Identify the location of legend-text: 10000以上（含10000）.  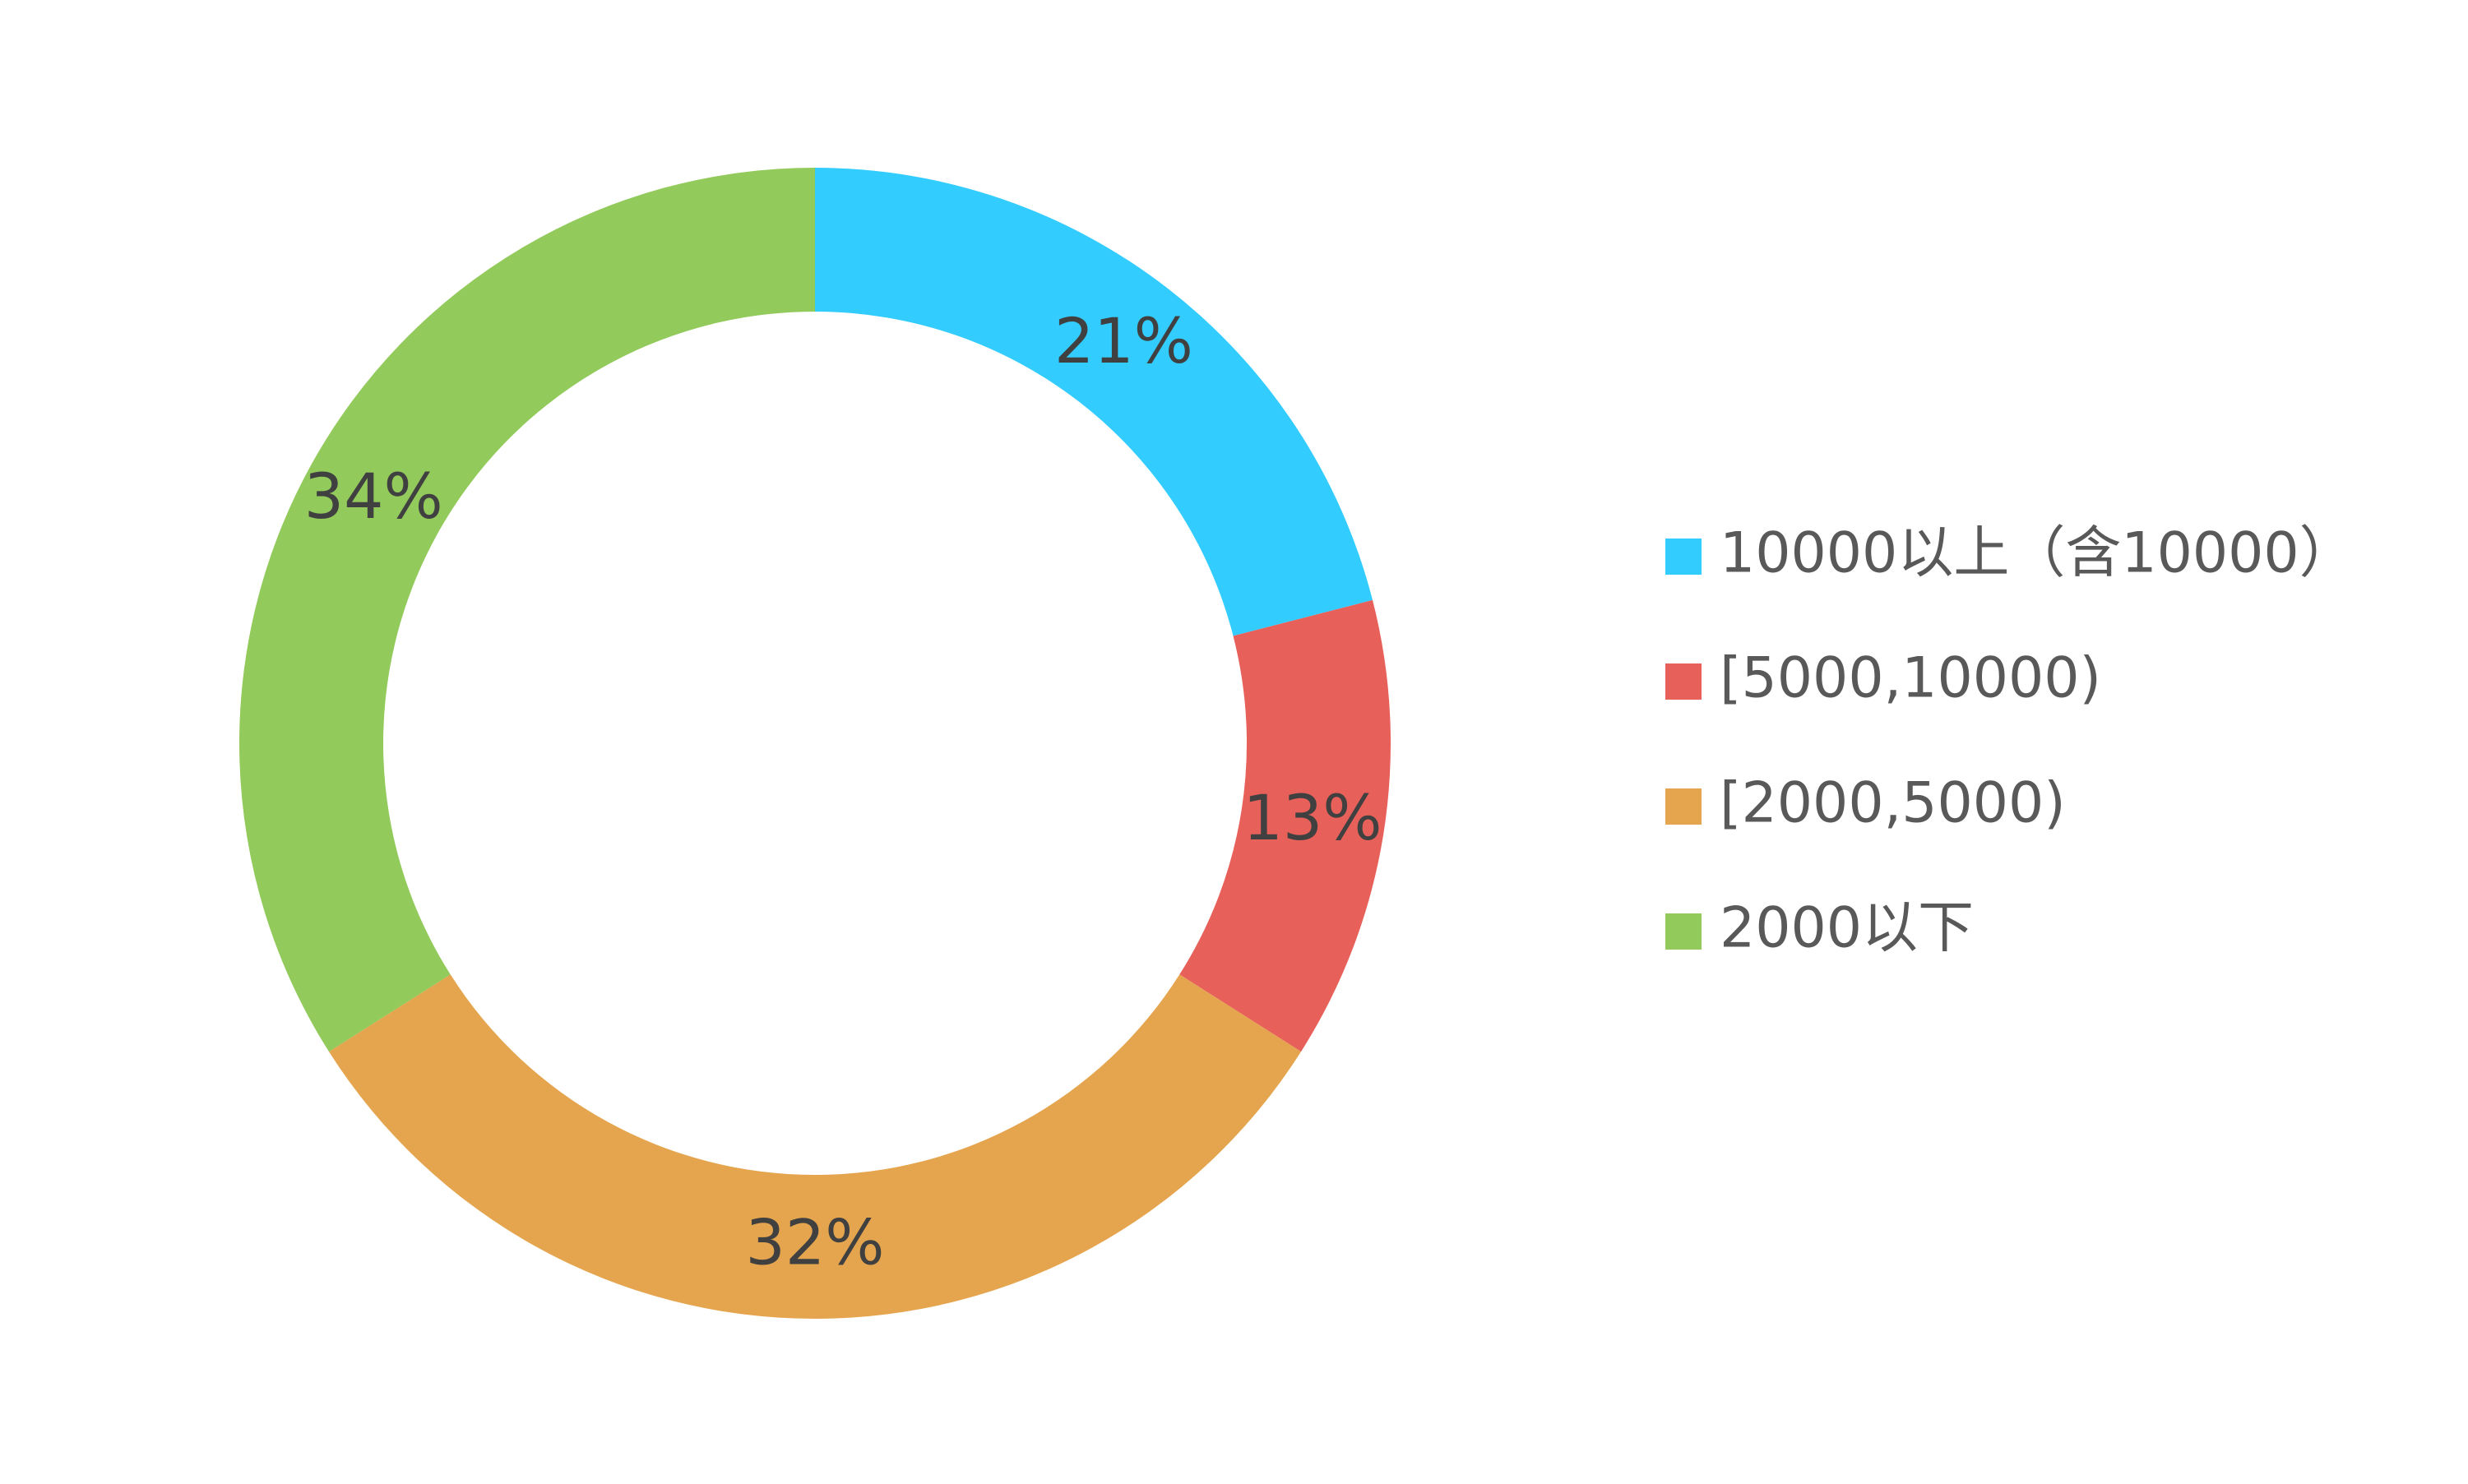
(2037, 554).